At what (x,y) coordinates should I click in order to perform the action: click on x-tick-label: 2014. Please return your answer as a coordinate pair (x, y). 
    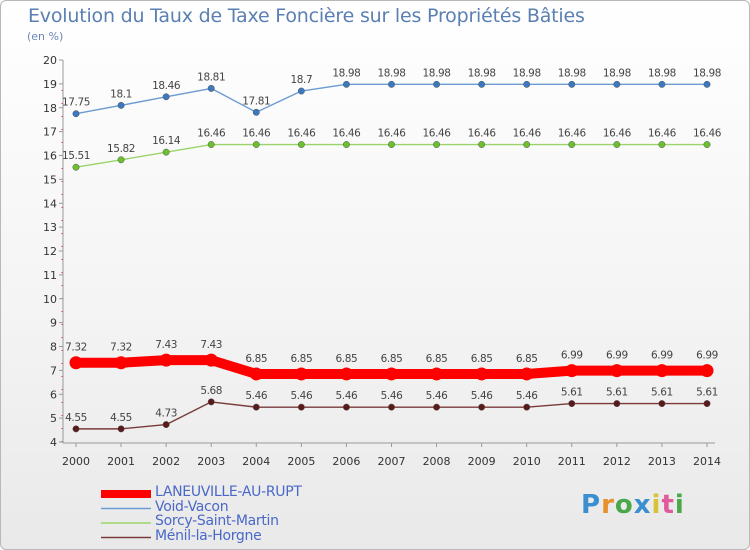
    Looking at the image, I should click on (707, 461).